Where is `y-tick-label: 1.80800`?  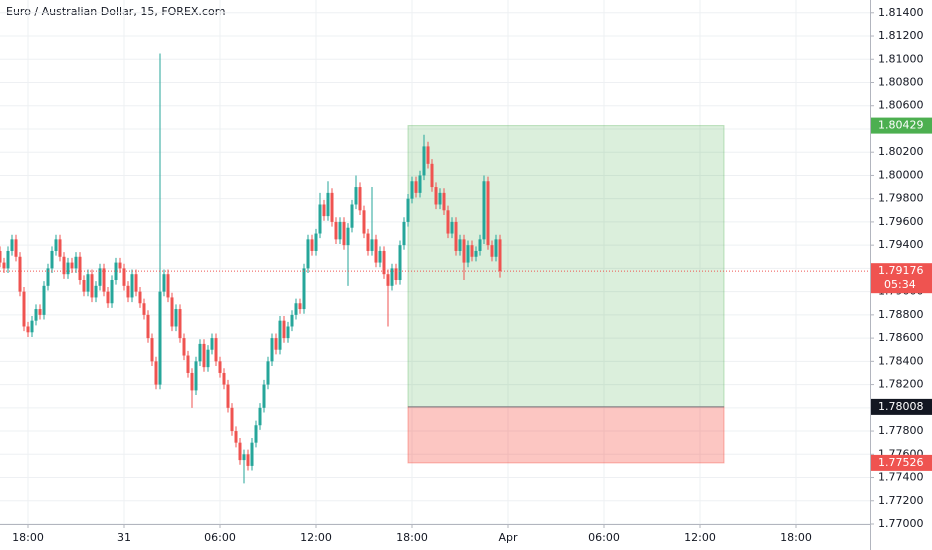 y-tick-label: 1.80800 is located at coordinates (901, 81).